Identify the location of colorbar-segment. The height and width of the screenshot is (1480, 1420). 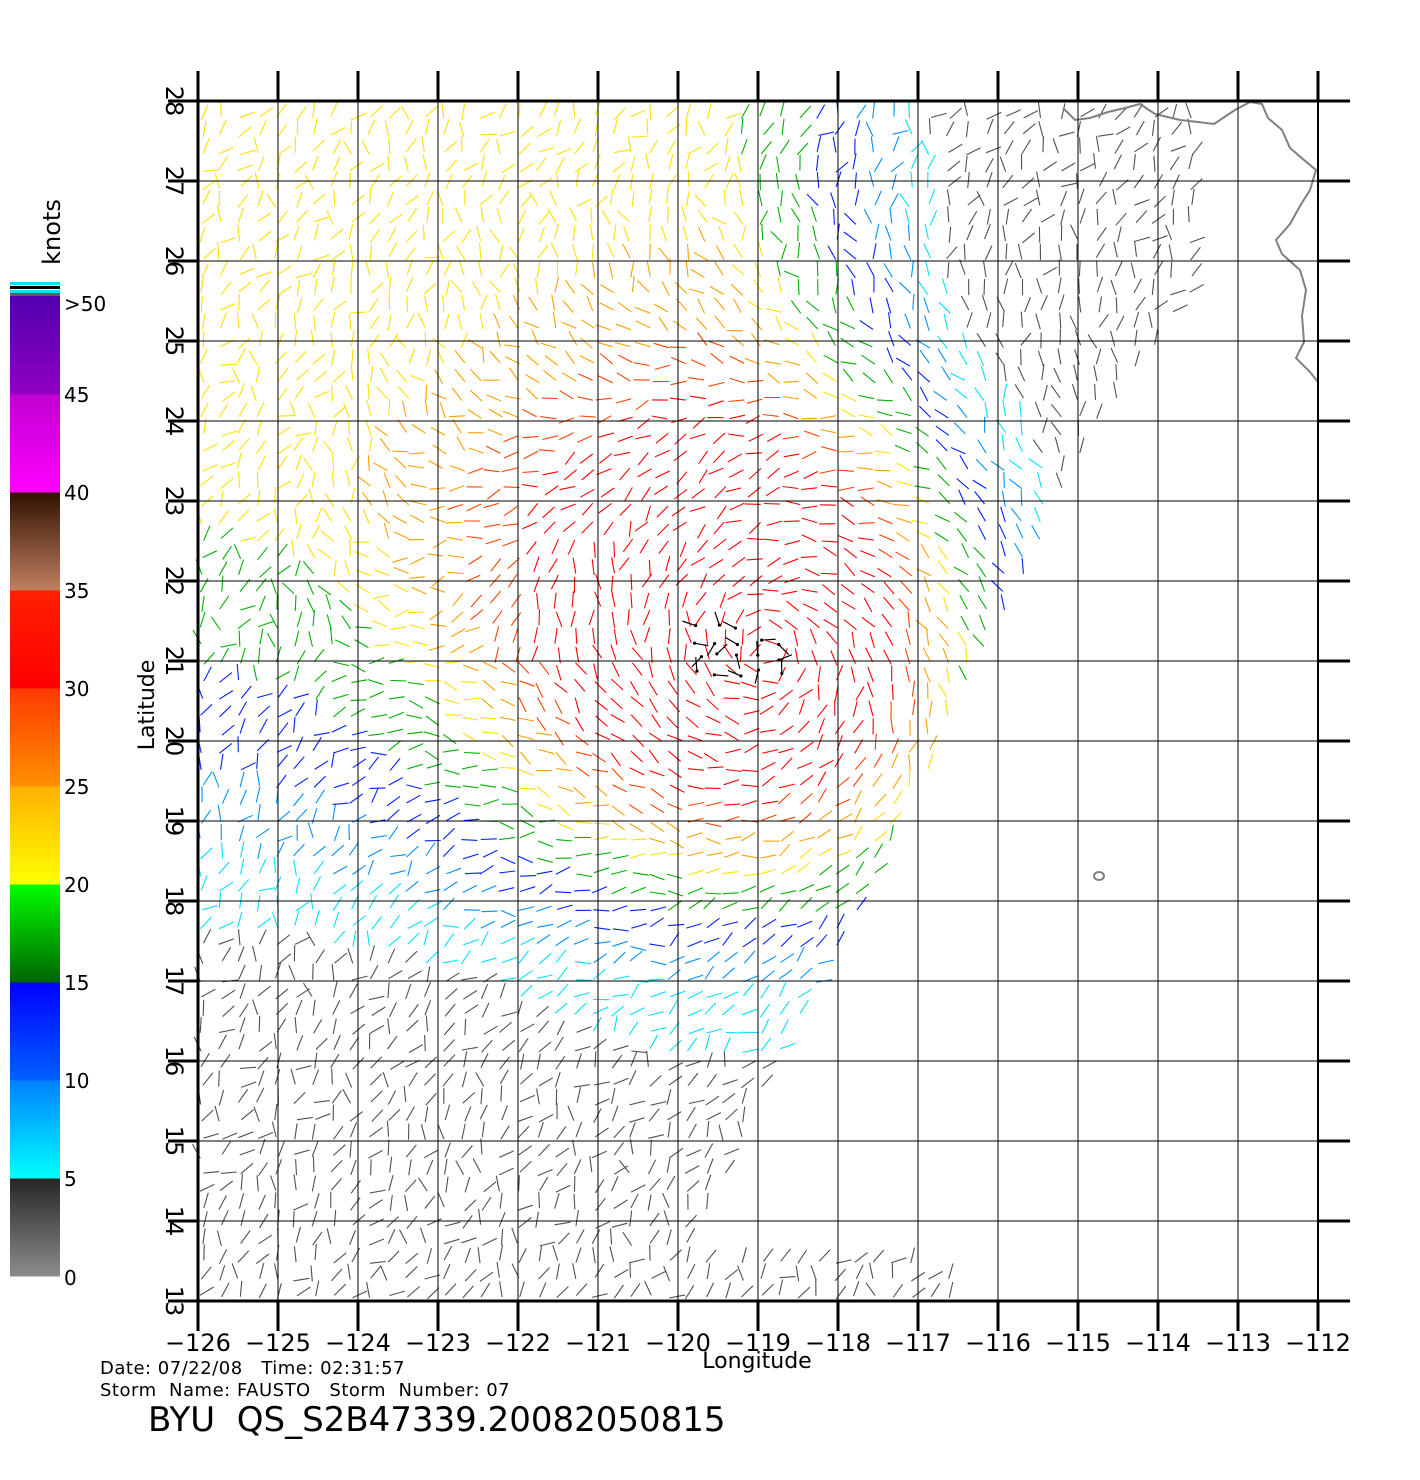
(35, 1031).